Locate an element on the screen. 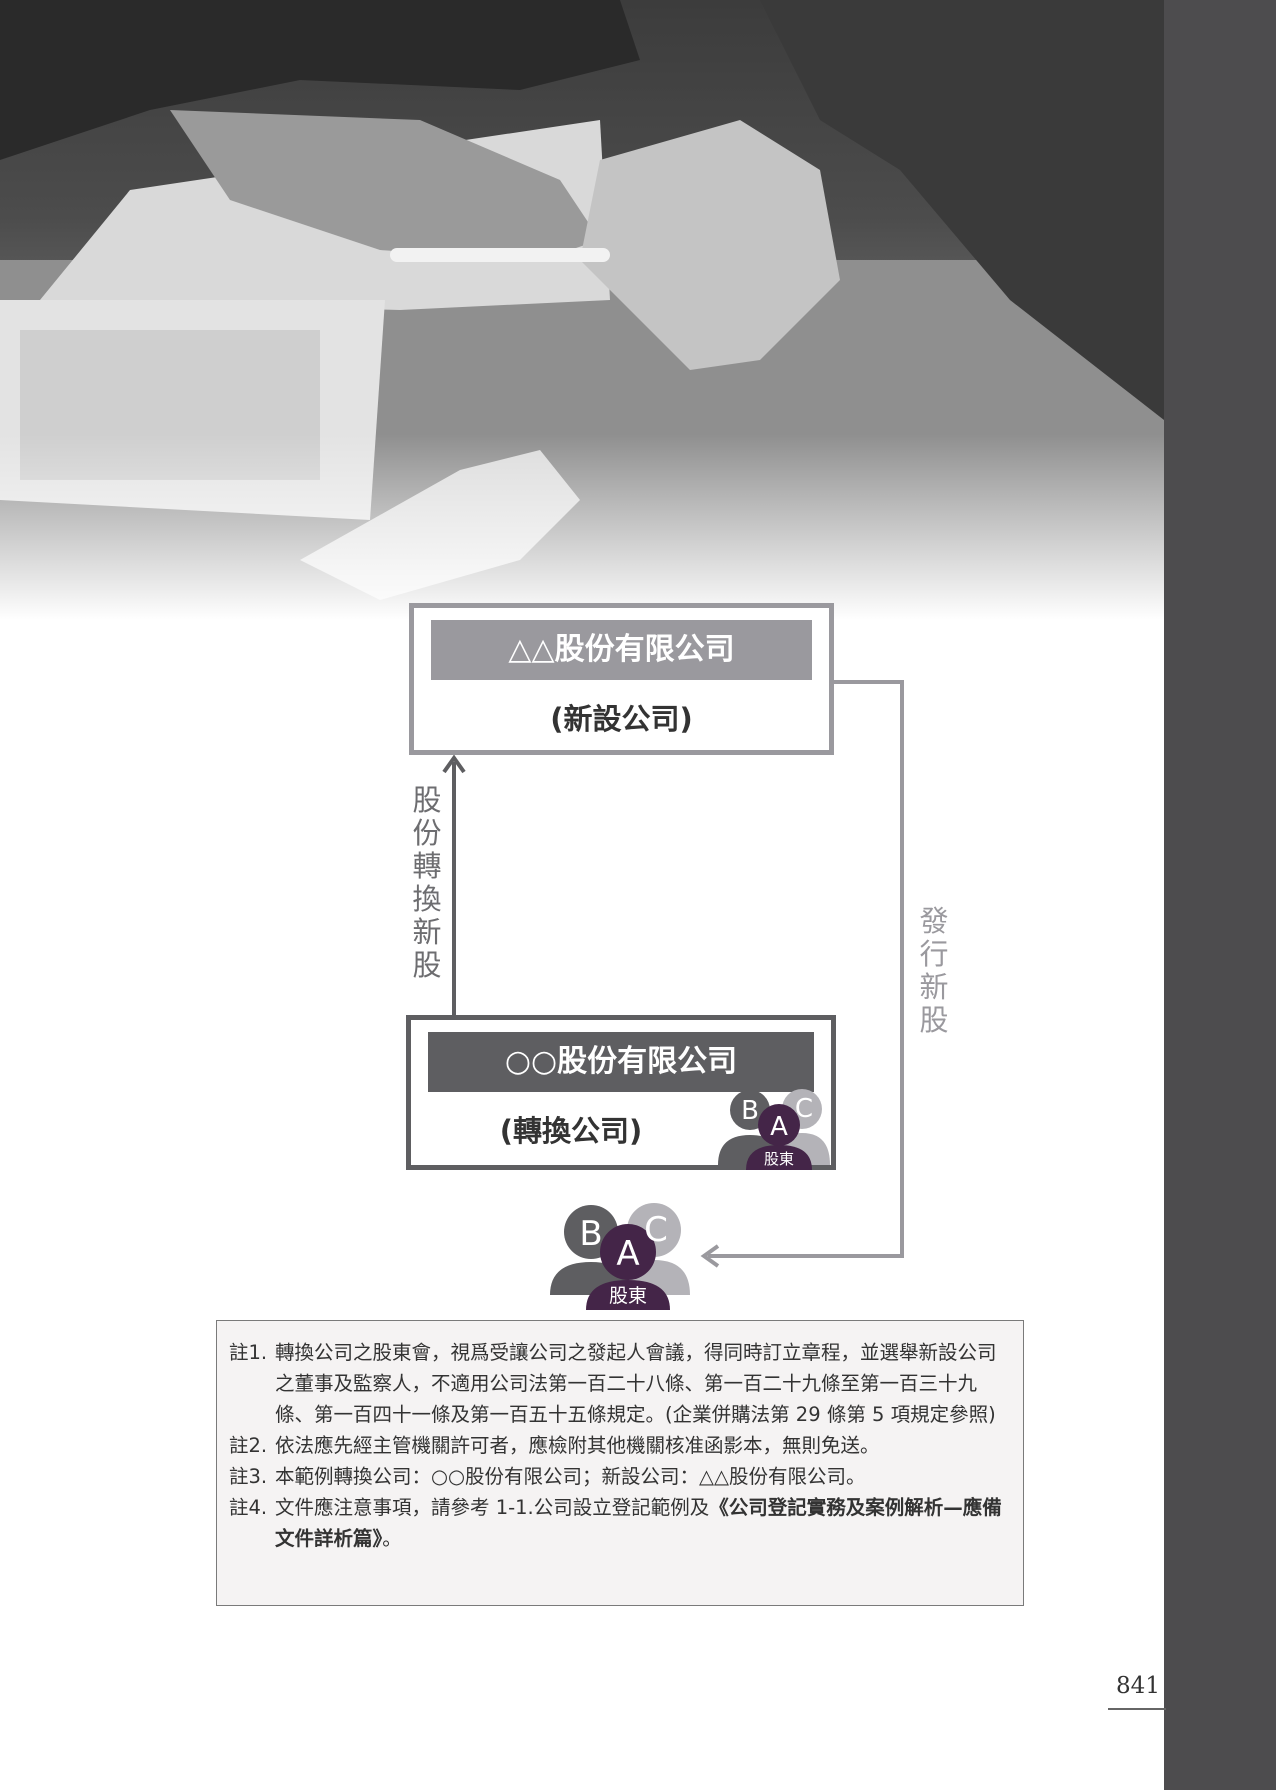 This screenshot has height=1790, width=1276. reference-book-title: 《公司登記實務及案例解析—應備文件詳析篇》 is located at coordinates (638, 1523).